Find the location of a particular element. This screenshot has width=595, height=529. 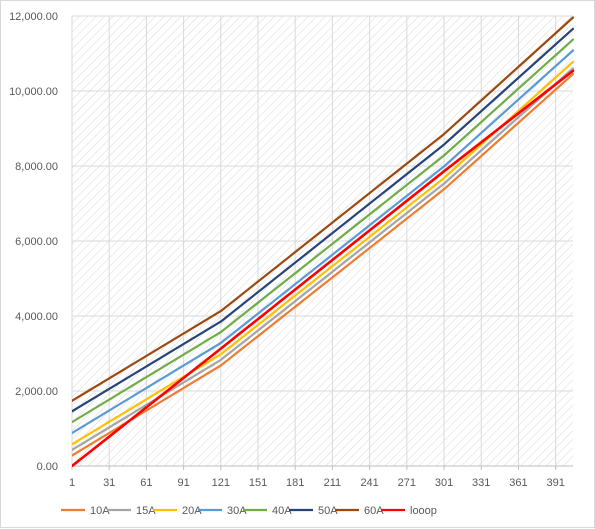

legend-label-10a: 10A is located at coordinates (100, 511).